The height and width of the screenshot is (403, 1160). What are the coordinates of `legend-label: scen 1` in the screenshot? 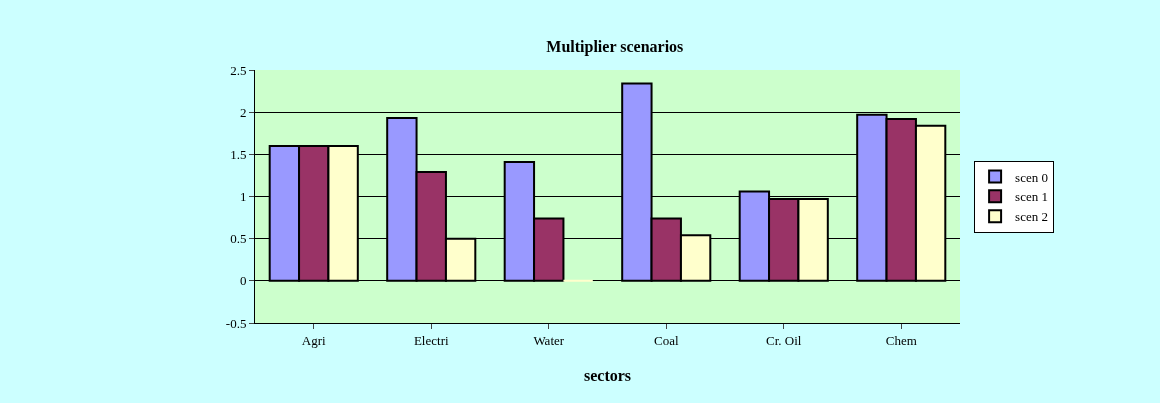 It's located at (1031, 197).